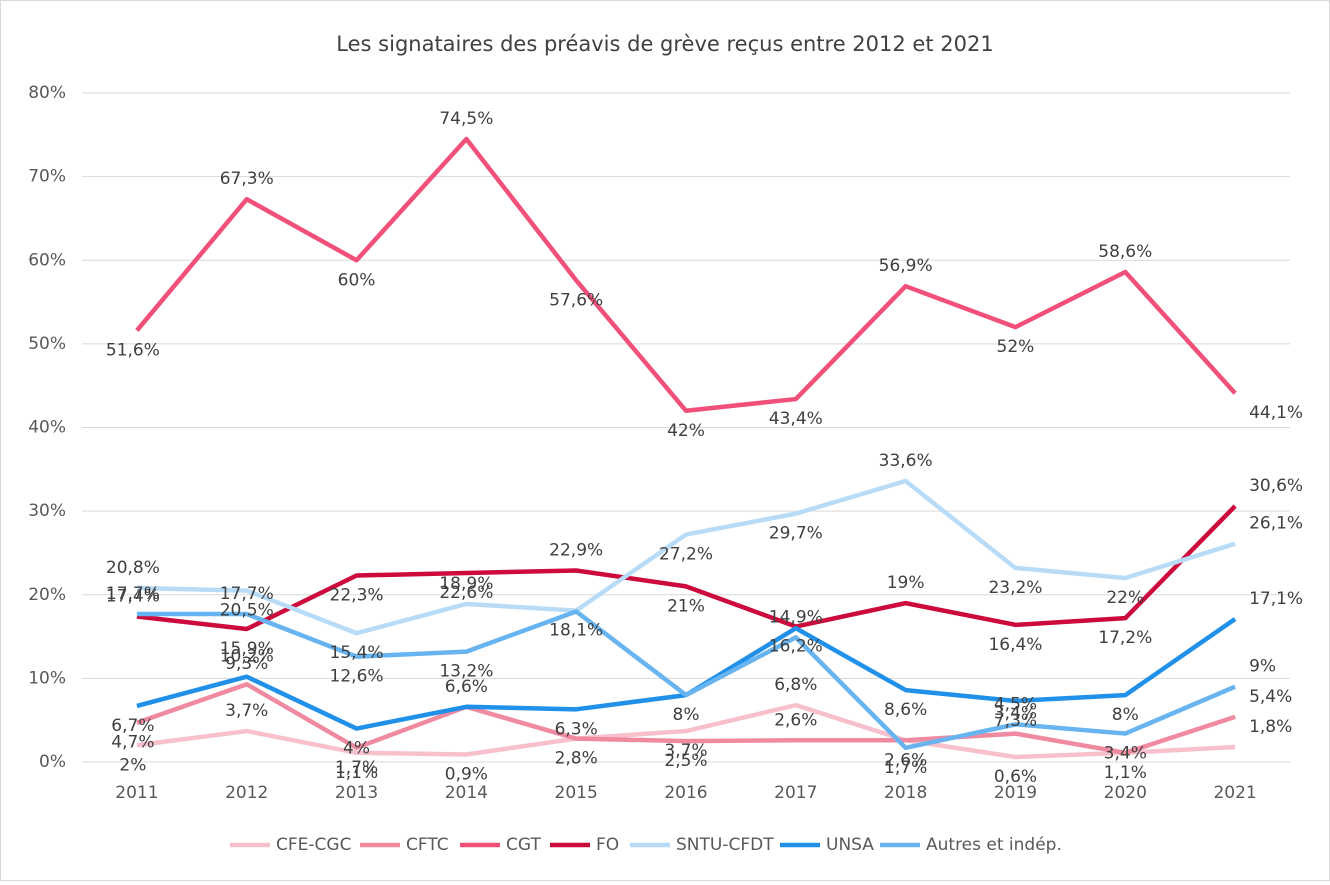 This screenshot has width=1330, height=885. Describe the element at coordinates (576, 631) in the screenshot. I see `data-label: 18,1%` at that location.